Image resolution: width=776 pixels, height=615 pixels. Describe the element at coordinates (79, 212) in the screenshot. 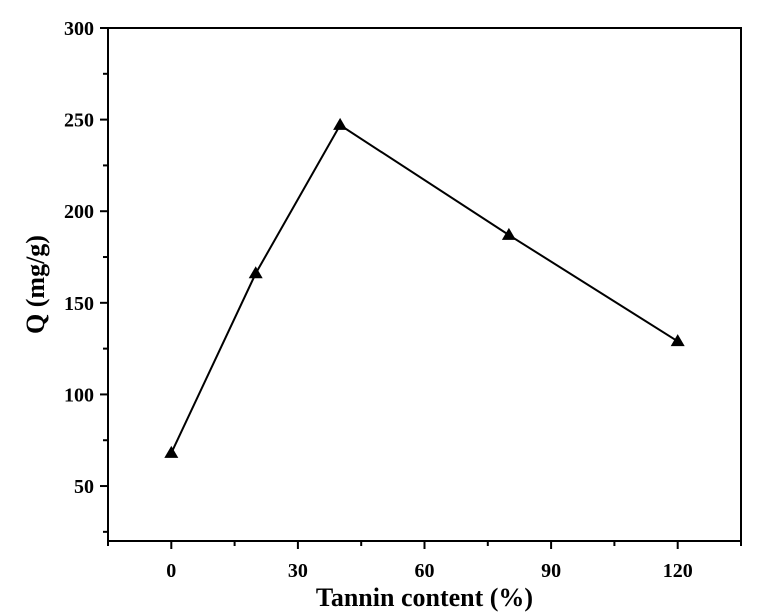

I see `y-tick-label: 200` at that location.